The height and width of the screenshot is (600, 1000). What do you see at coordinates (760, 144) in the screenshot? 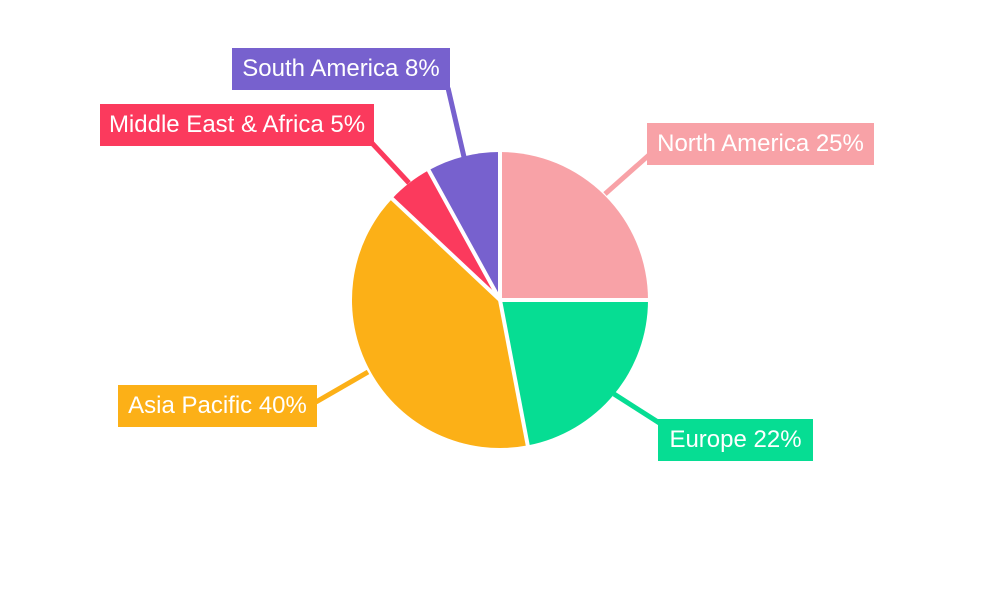
I see `pie-label-north-america: North America 25%` at bounding box center [760, 144].